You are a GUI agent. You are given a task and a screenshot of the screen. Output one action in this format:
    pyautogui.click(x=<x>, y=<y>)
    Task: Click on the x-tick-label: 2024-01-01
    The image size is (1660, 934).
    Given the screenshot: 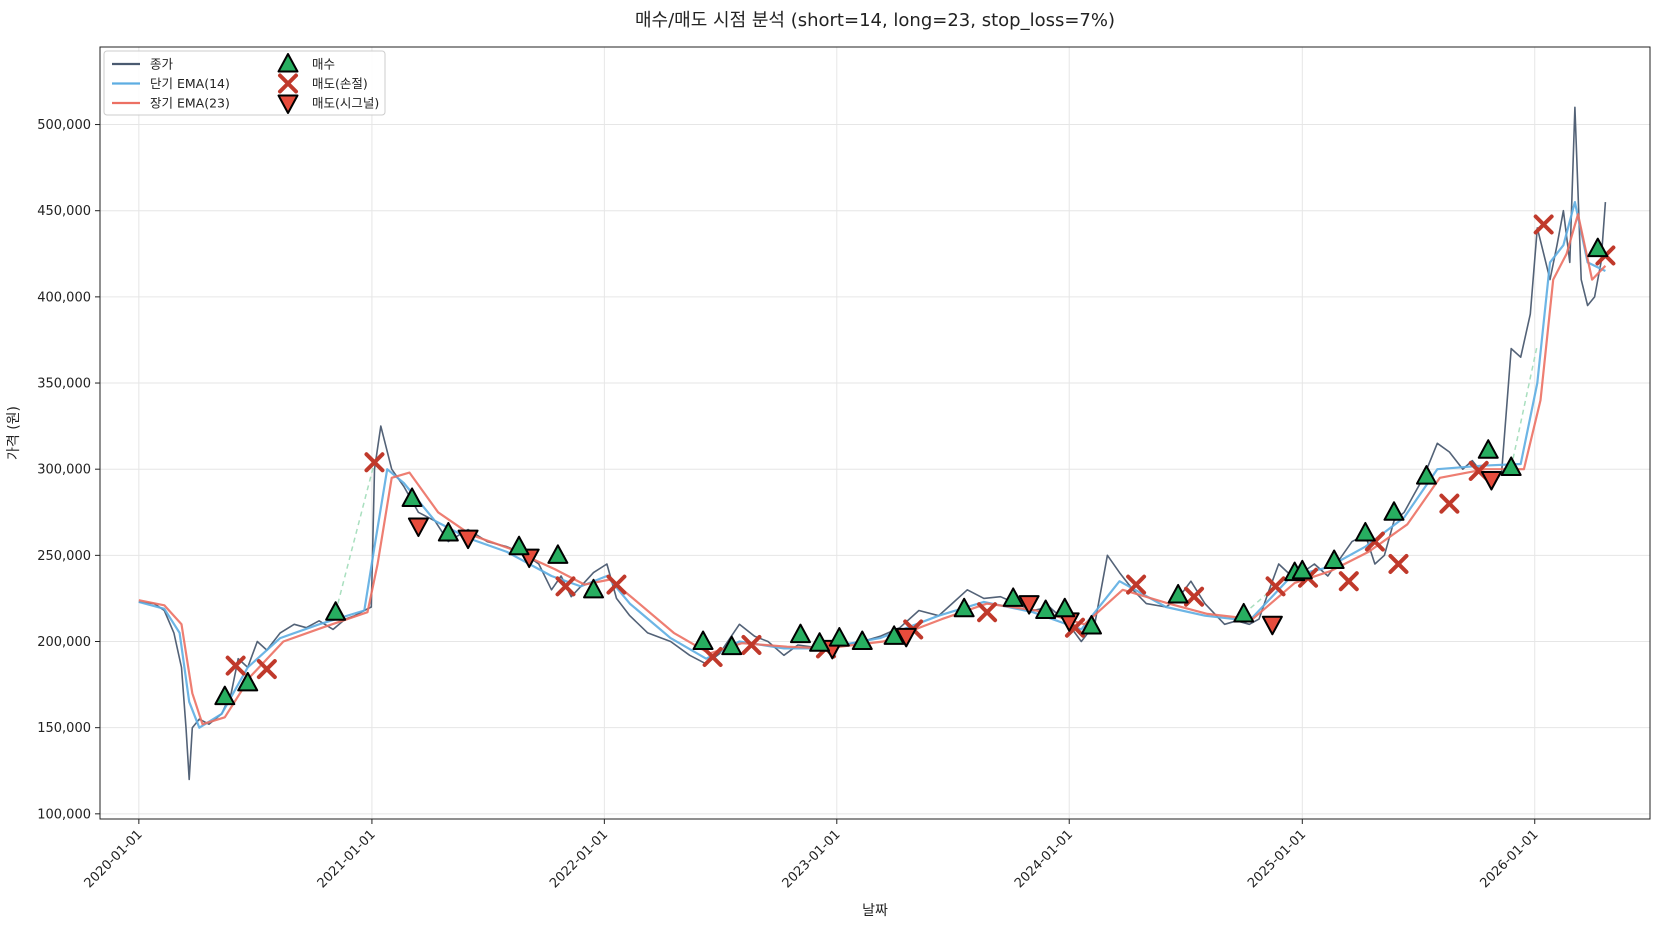 What is the action you would take?
    pyautogui.click(x=1044, y=859)
    